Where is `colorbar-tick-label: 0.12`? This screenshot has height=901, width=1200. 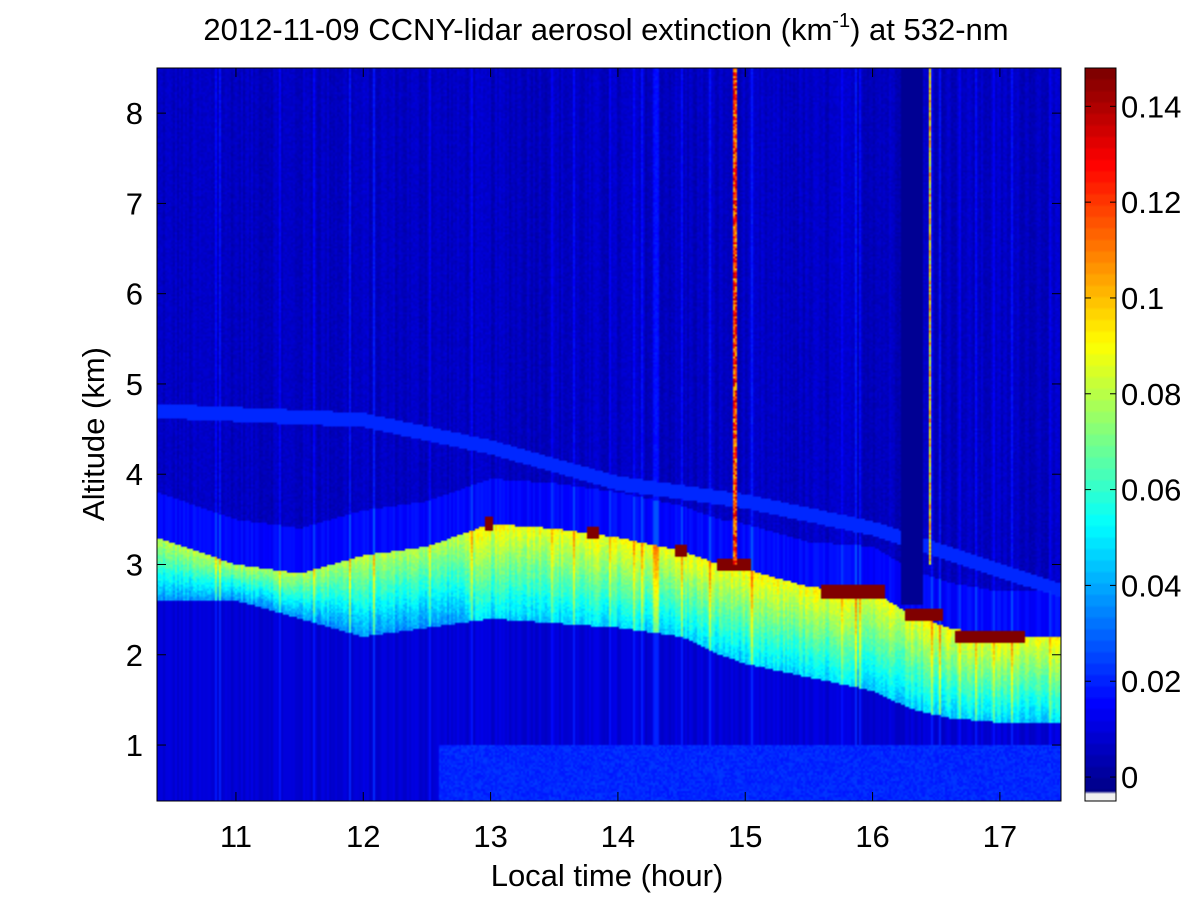
colorbar-tick-label: 0.12 is located at coordinates (1151, 202).